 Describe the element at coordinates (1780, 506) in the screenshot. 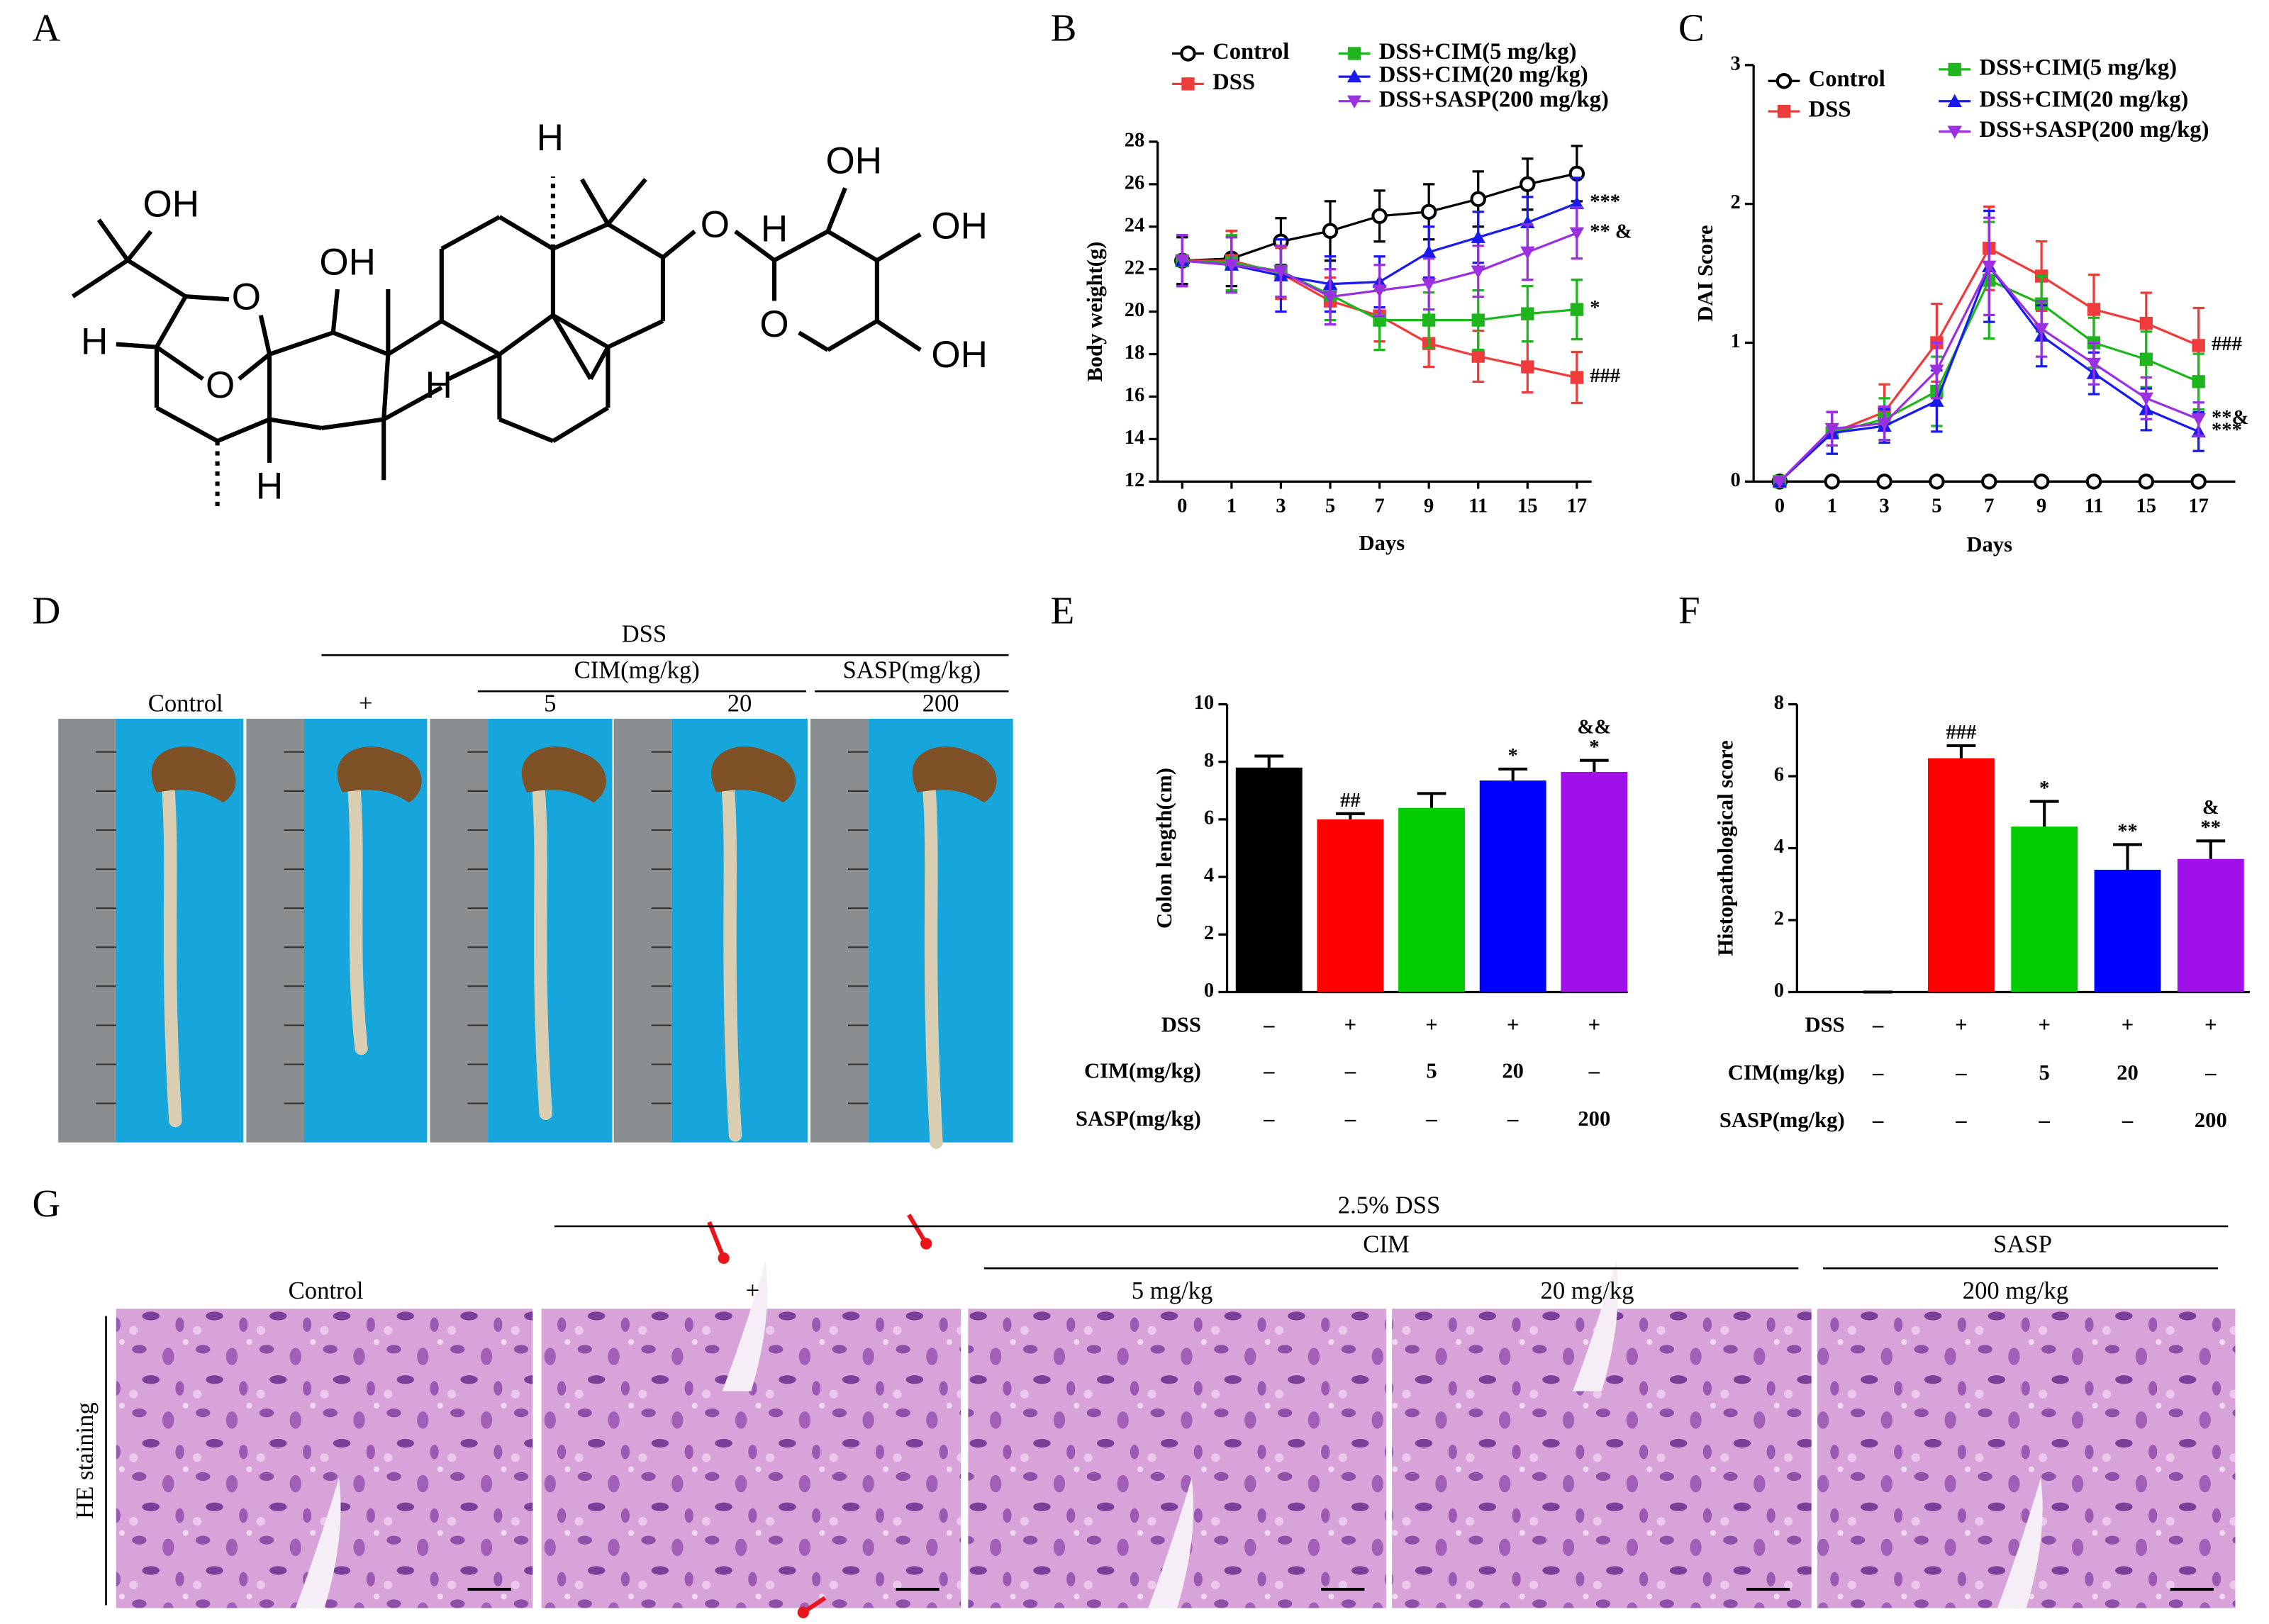

I see `x-tick-label: 0` at that location.